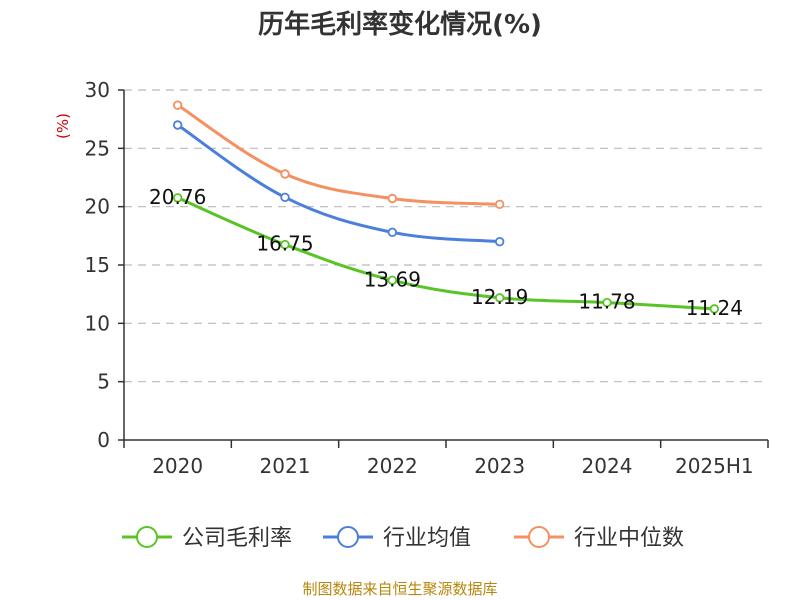 The image size is (800, 600). I want to click on data-label: 16.75, so click(284, 244).